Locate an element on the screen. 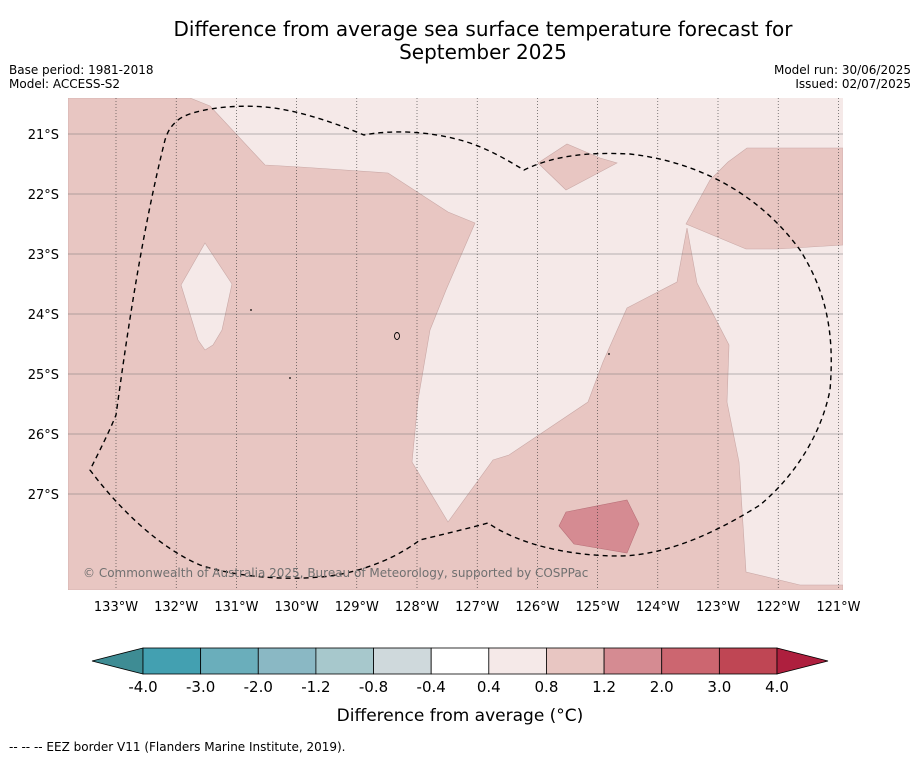 This screenshot has height=758, width=919. latitude-axis: 21°S 22°S 23°S 24°S 25°S 26°S 27°S is located at coordinates (43, 315).